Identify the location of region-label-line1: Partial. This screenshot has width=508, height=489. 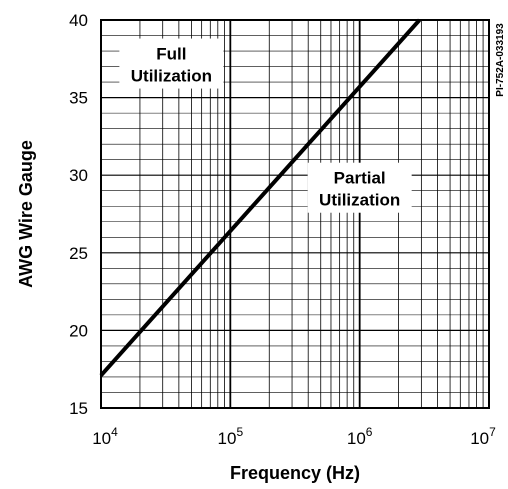
(360, 178).